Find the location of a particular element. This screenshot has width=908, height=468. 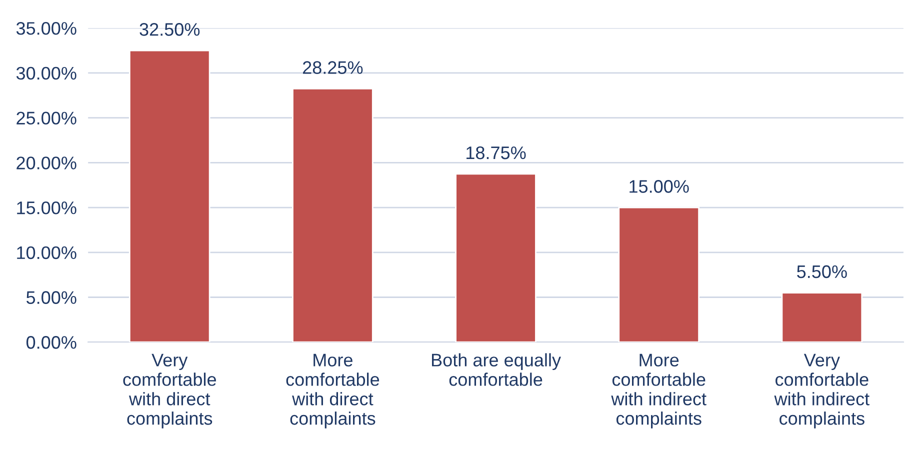

data-label: 32.50% is located at coordinates (170, 29).